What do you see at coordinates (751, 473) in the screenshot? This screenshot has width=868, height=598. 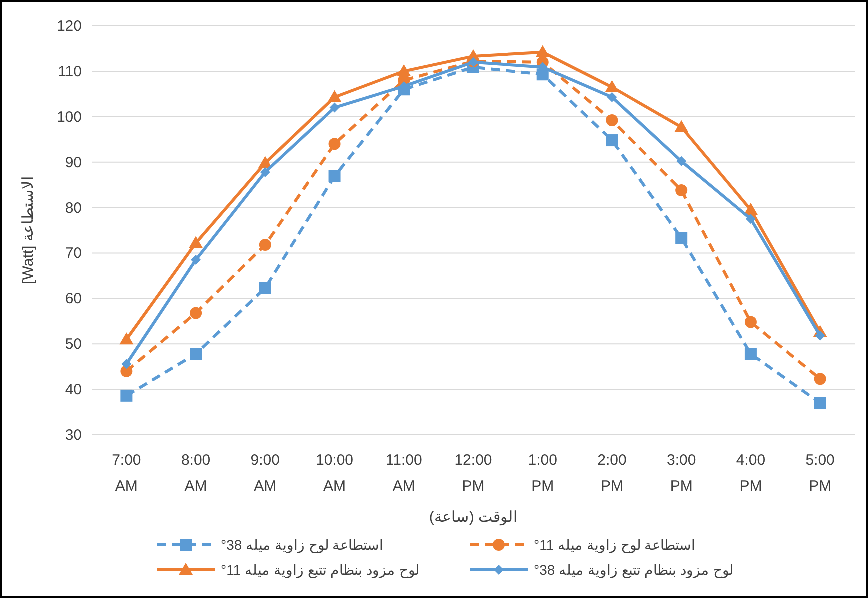 I see `x-tick-label: 4:00 PM` at bounding box center [751, 473].